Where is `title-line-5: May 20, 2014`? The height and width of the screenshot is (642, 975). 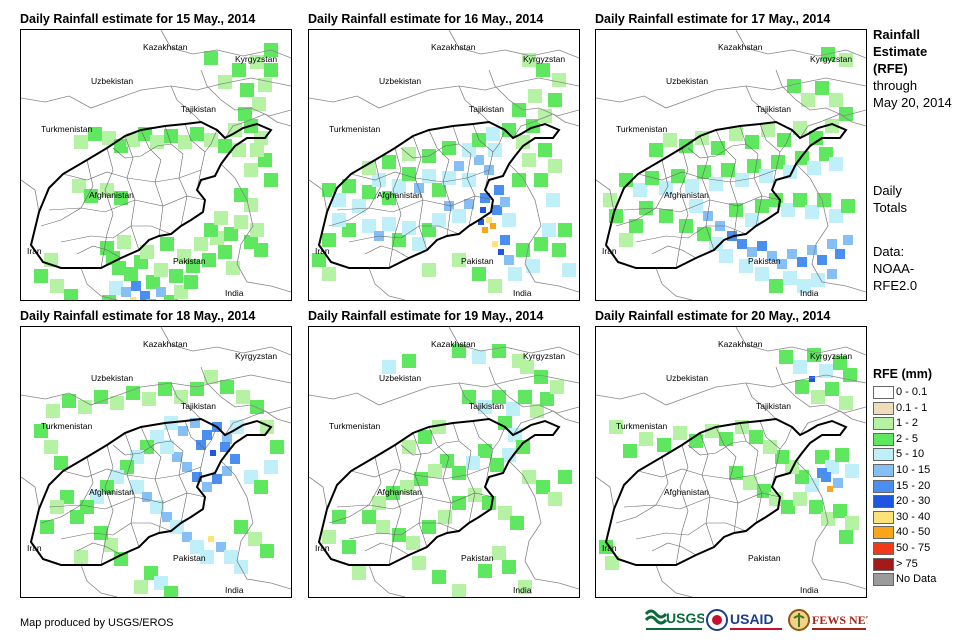
title-line-5: May 20, 2014 is located at coordinates (912, 102).